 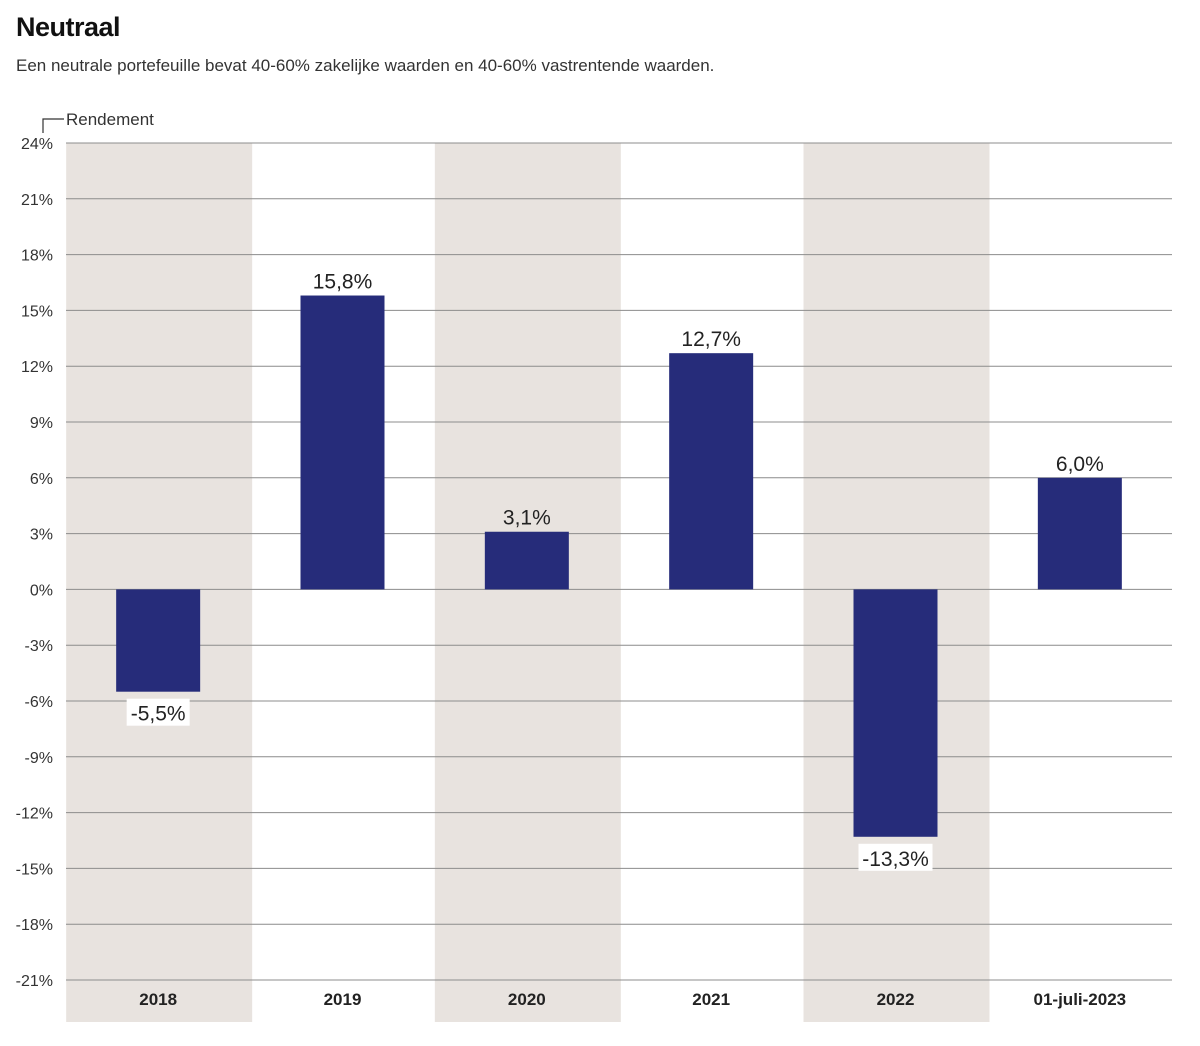 I want to click on x-tick-label: 2018, so click(x=158, y=999).